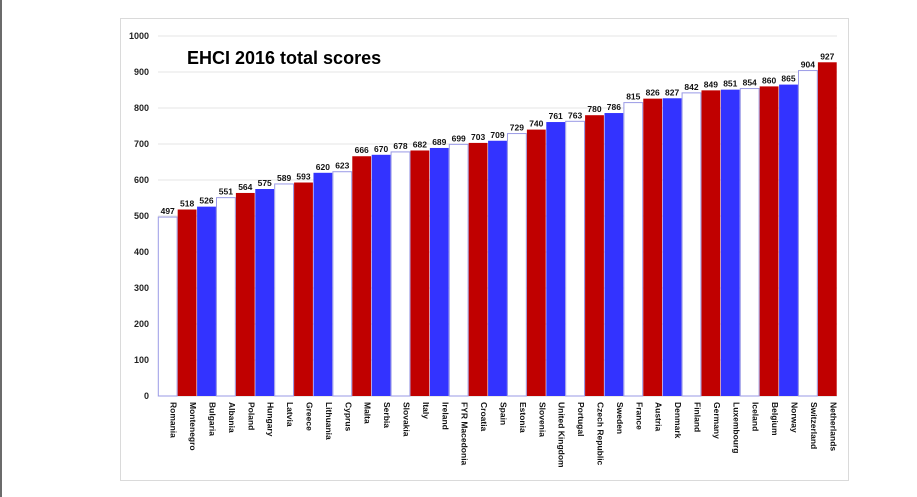 This screenshot has width=917, height=497. What do you see at coordinates (807, 233) in the screenshot?
I see `bar-switzerland` at bounding box center [807, 233].